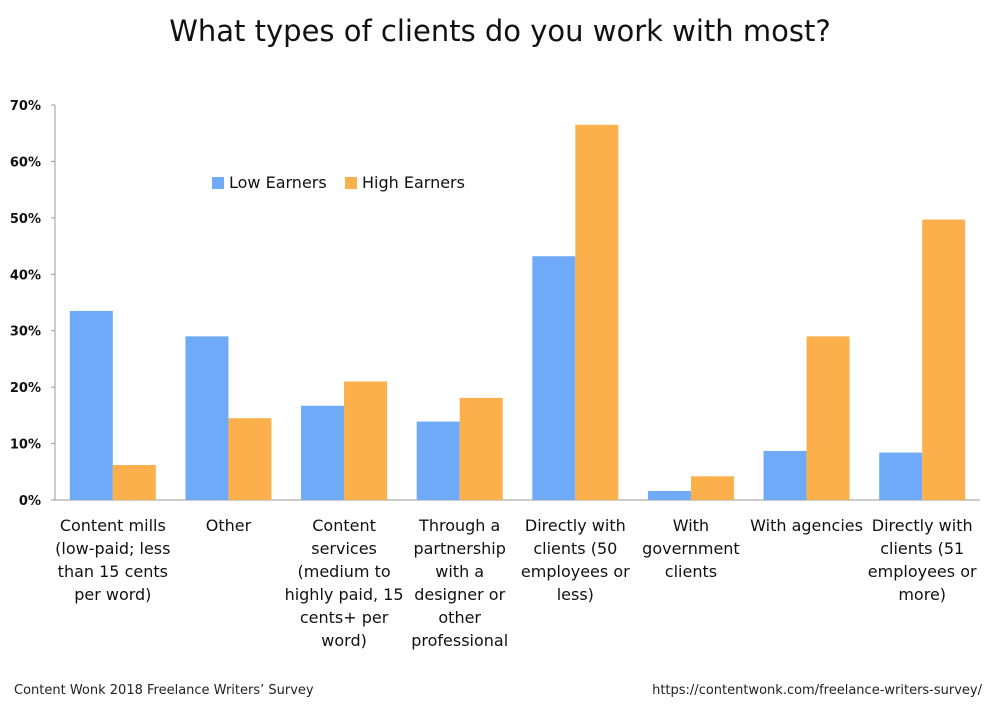 The image size is (1000, 712). I want to click on x-tick-label: Content, so click(344, 525).